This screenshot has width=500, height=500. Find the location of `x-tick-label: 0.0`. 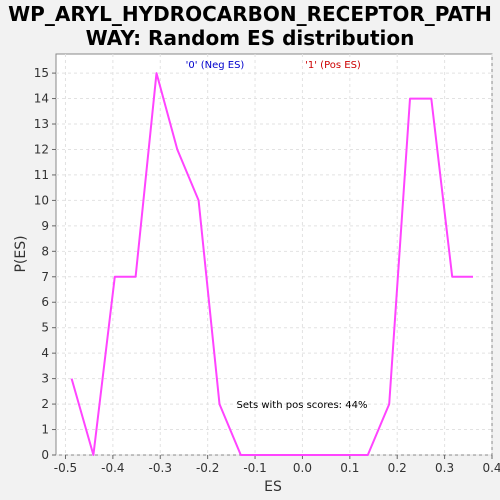

x-tick-label: 0.0 is located at coordinates (302, 468).